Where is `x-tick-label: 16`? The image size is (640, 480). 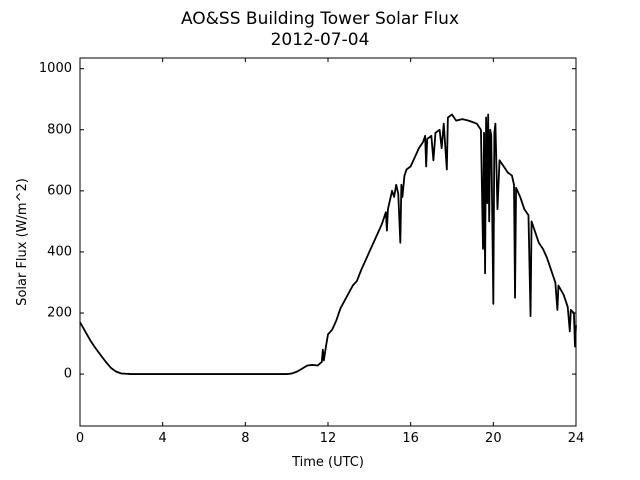
x-tick-label: 16 is located at coordinates (410, 438).